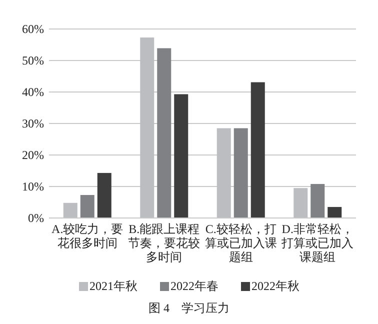  Describe the element at coordinates (33, 187) in the screenshot. I see `y-tick-label: 10%` at that location.